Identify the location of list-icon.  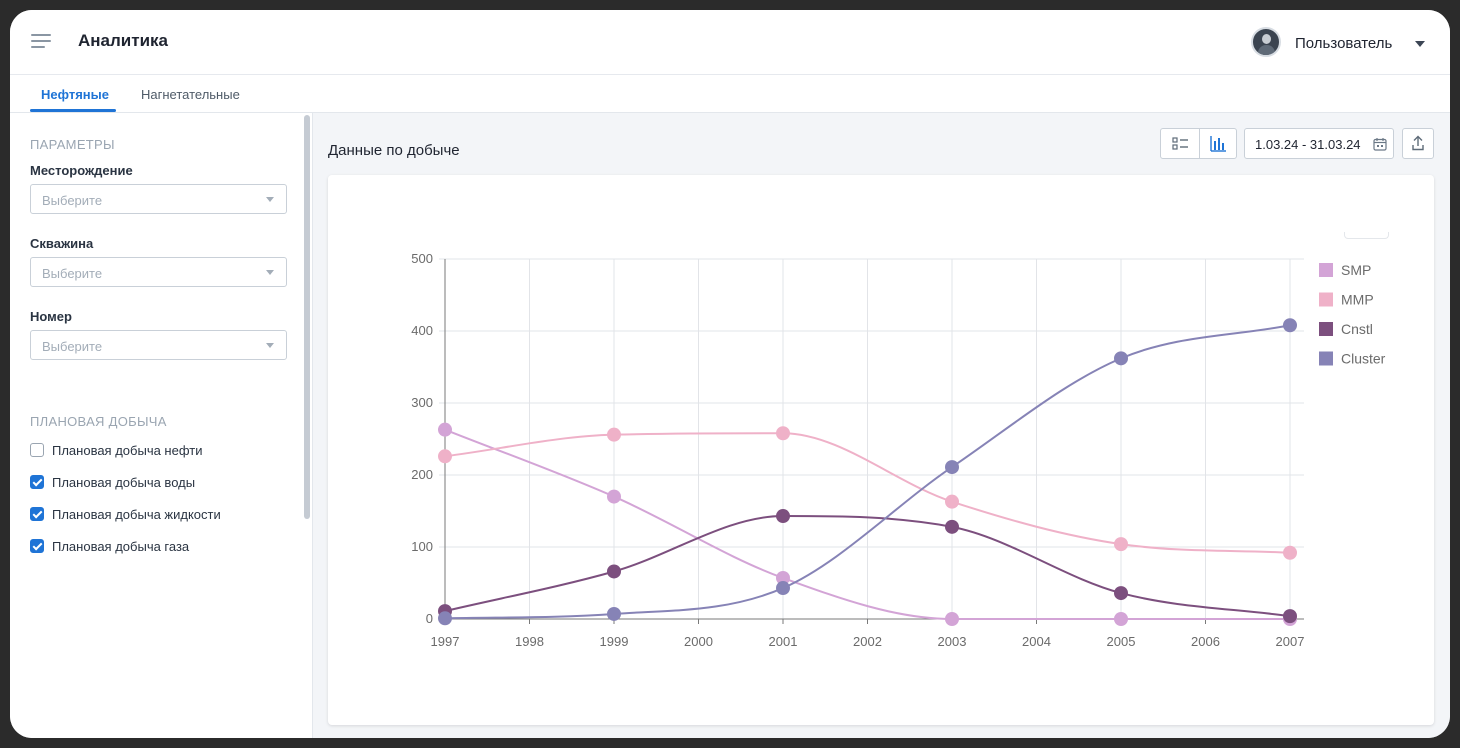
(1180, 143).